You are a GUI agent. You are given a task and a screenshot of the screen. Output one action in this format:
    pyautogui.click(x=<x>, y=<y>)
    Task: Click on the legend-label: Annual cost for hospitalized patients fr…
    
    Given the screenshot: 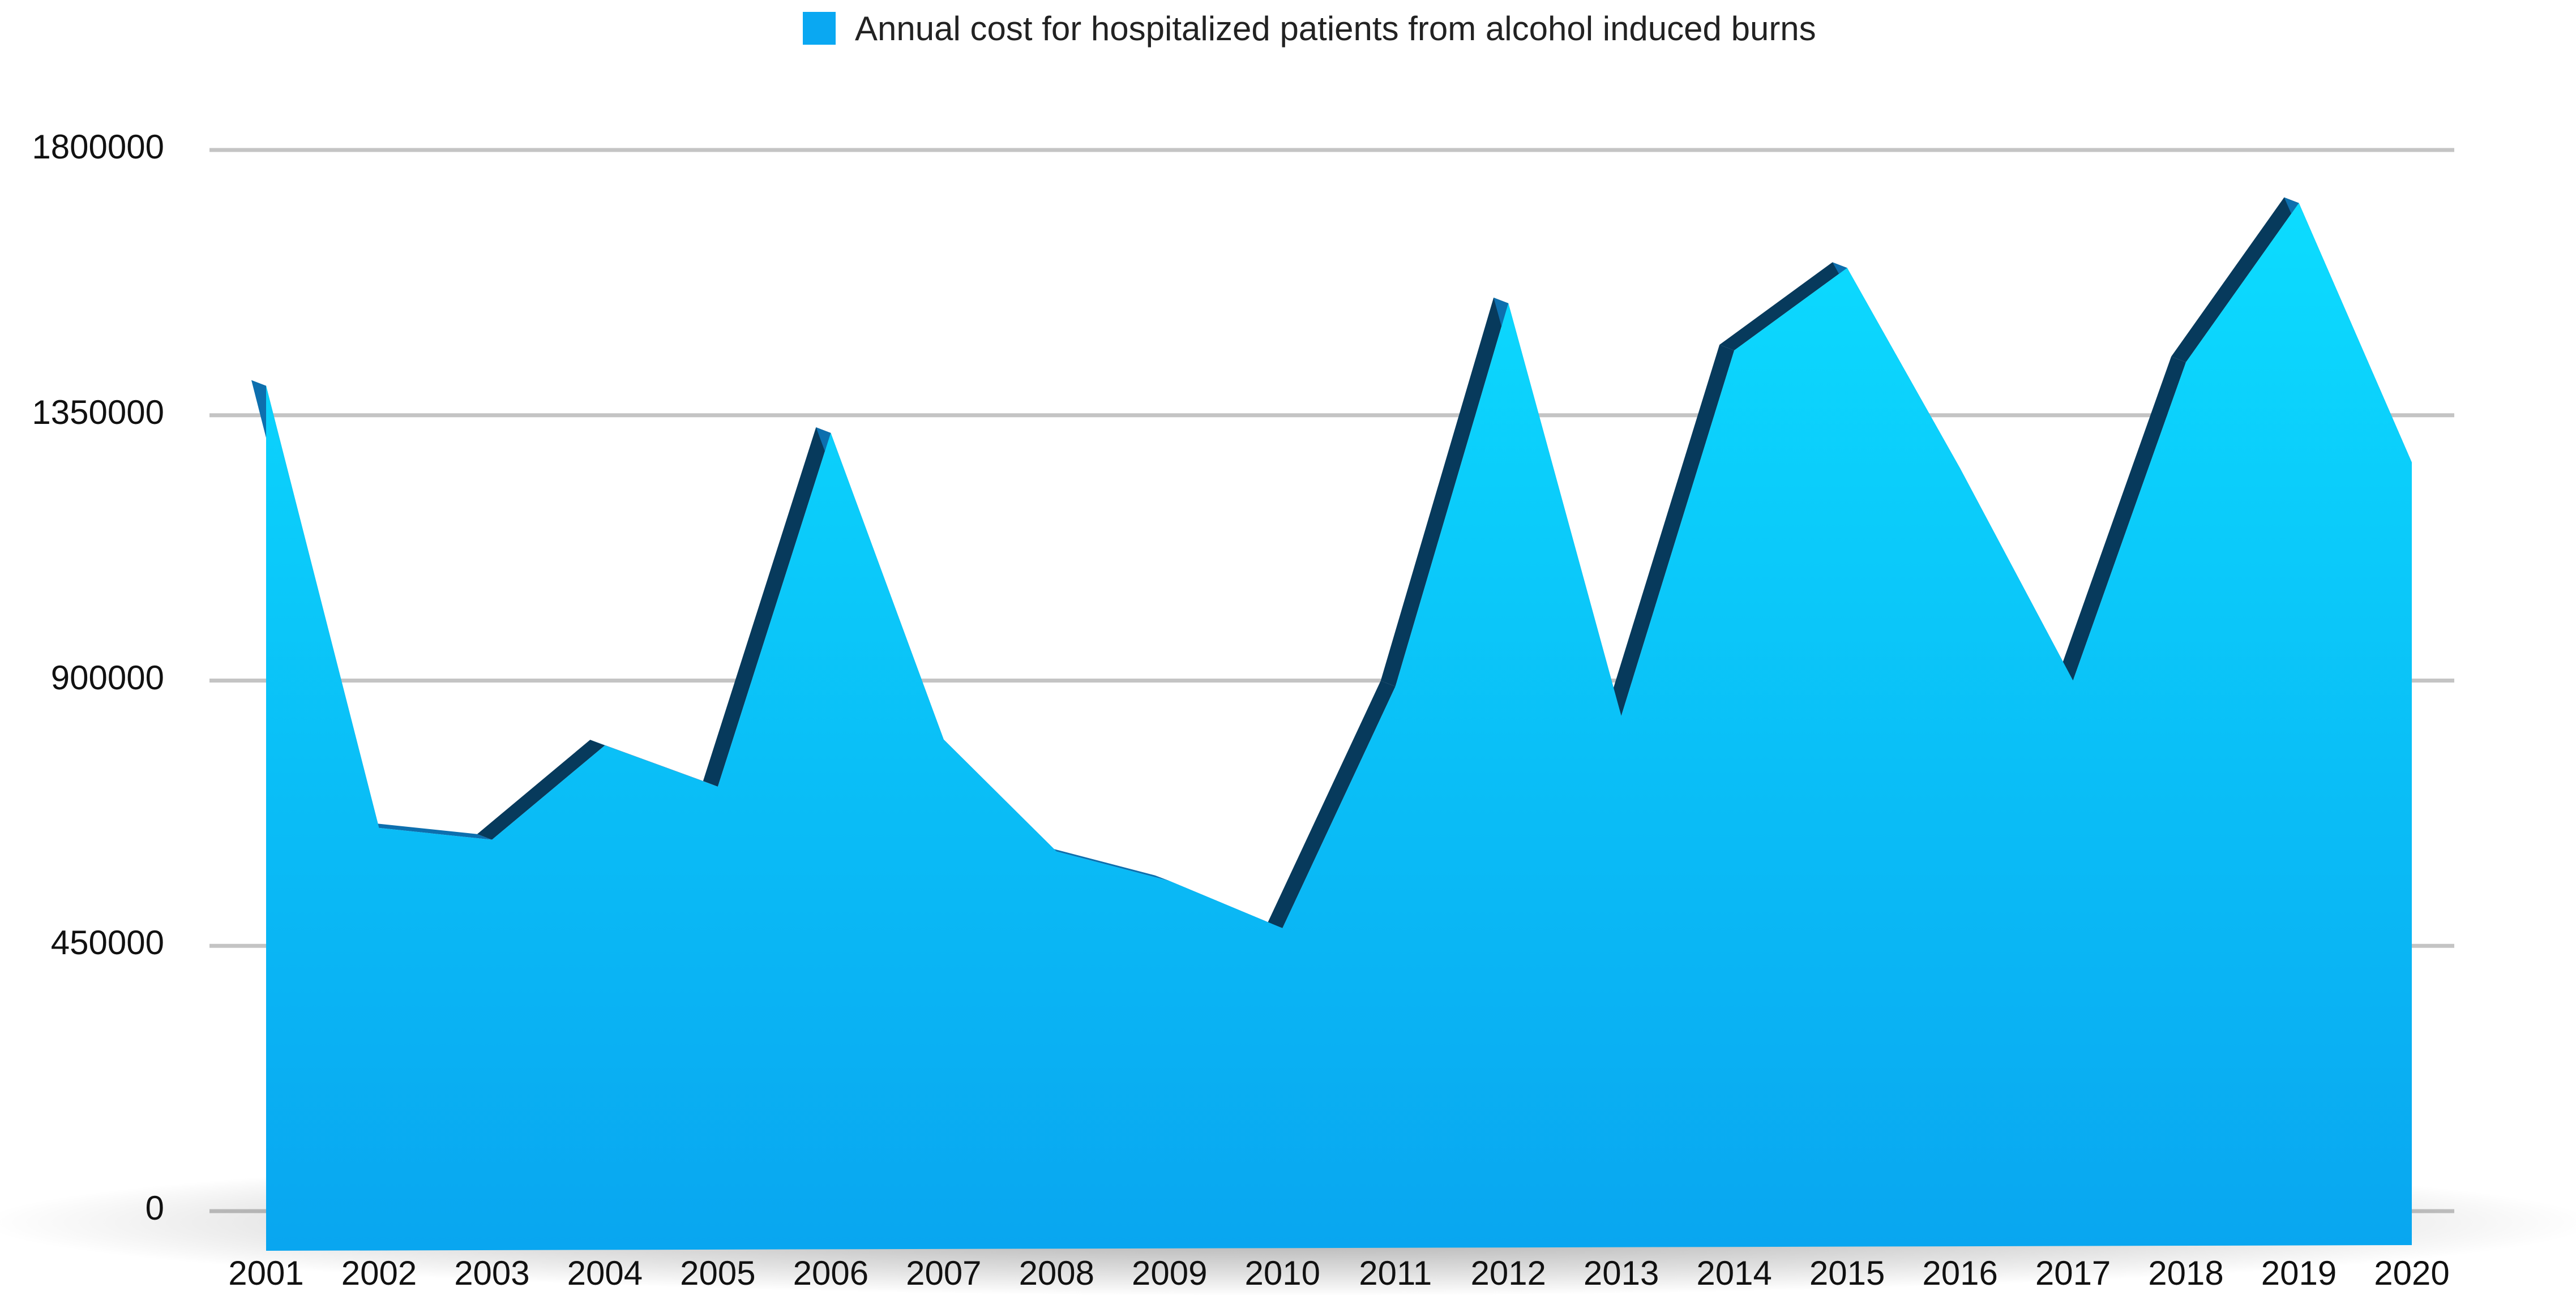 What is the action you would take?
    pyautogui.click(x=1335, y=28)
    